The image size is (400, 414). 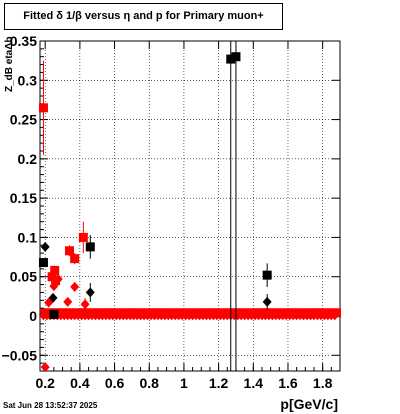 I want to click on y-tick-label: 0.15, so click(x=23, y=198).